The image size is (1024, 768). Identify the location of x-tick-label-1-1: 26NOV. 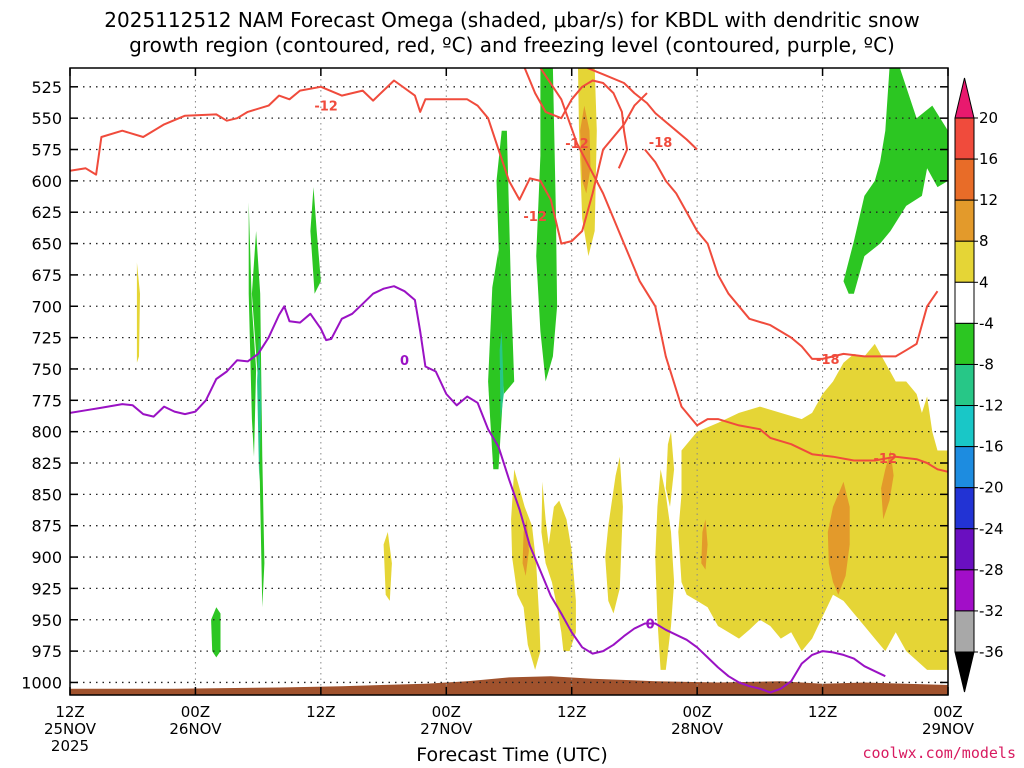
(195, 729).